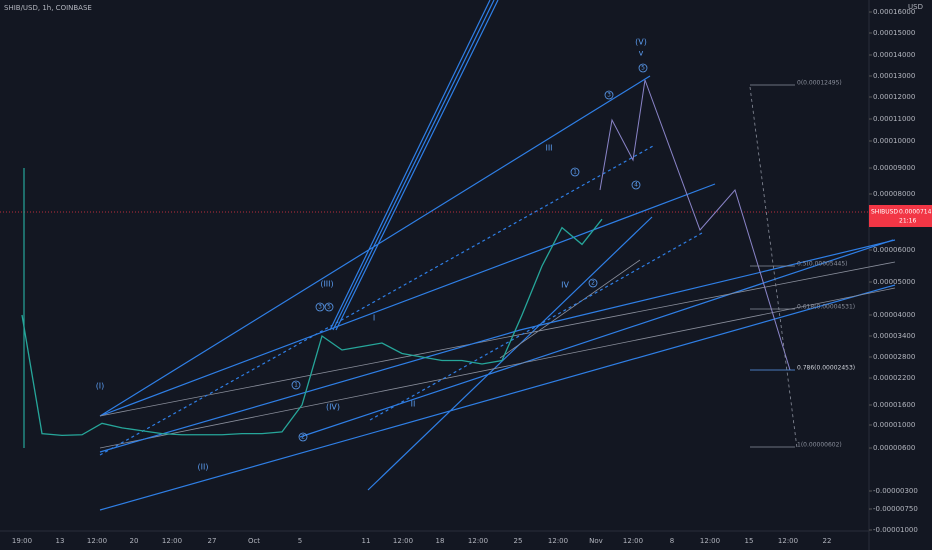 This screenshot has width=932, height=550. I want to click on price-tag-bg, so click(900, 216).